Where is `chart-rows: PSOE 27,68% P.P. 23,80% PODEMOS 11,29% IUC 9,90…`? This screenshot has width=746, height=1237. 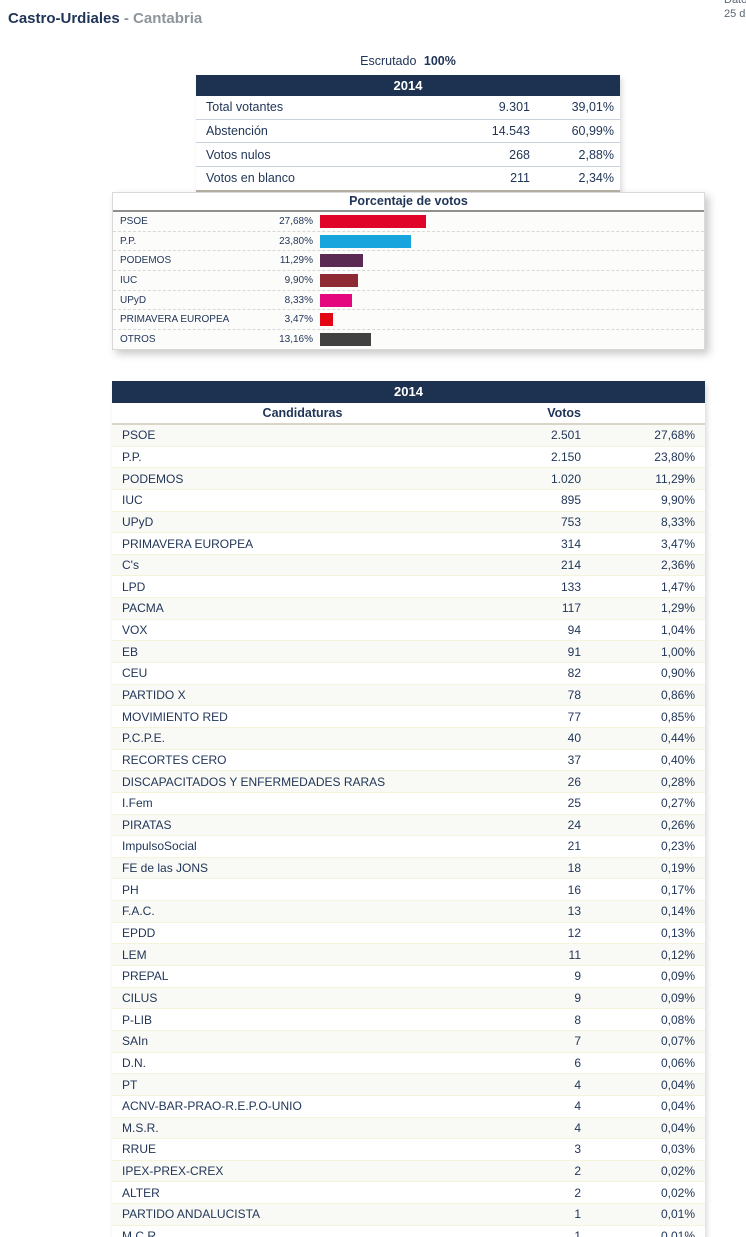
chart-rows: PSOE 27,68% P.P. 23,80% PODEMOS 11,29% IUC 9,90… is located at coordinates (408, 280).